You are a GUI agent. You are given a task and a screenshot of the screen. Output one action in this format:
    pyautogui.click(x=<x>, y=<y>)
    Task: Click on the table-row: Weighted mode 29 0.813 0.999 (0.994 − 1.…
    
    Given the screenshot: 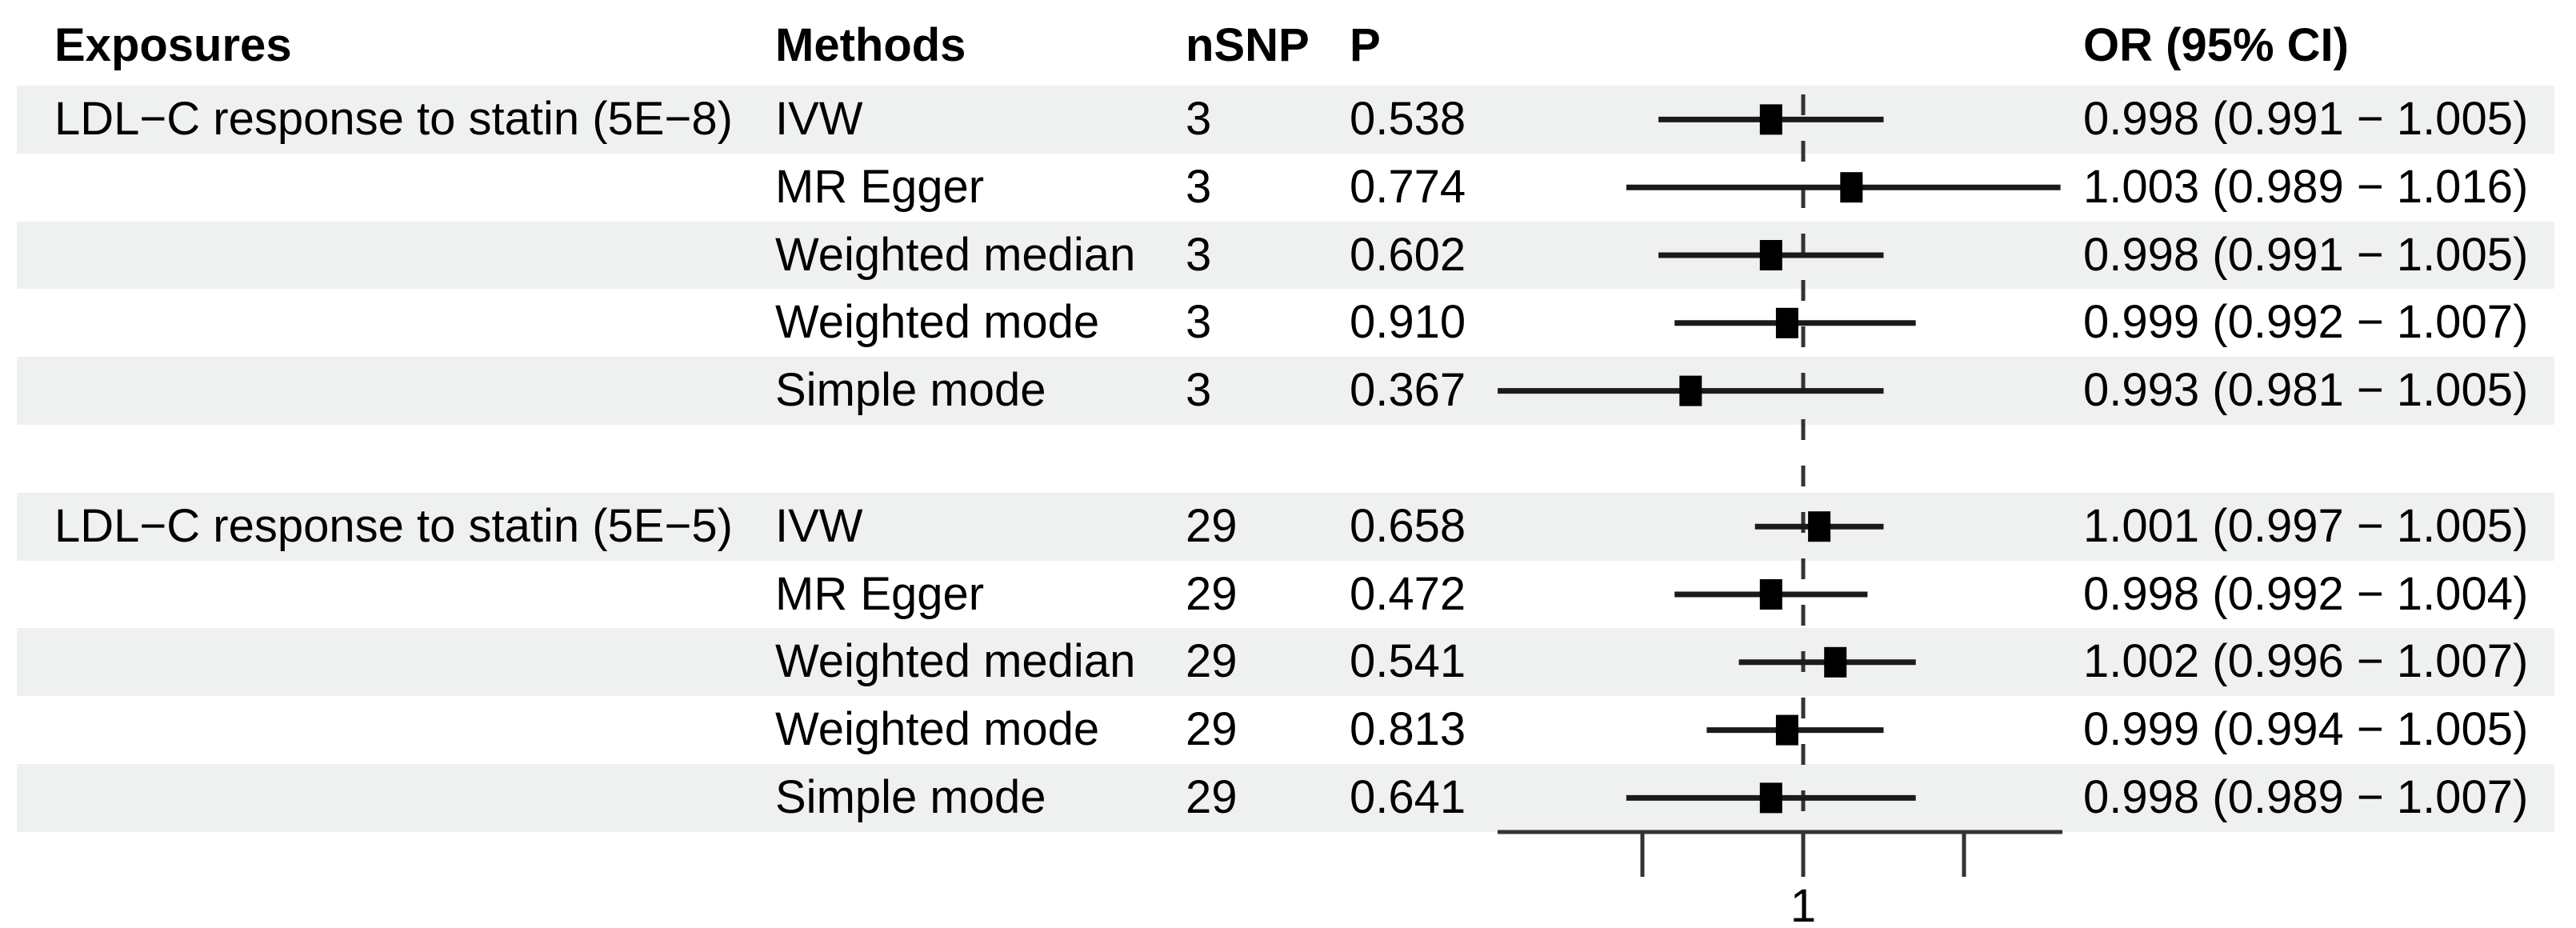 What is the action you would take?
    pyautogui.click(x=1288, y=730)
    